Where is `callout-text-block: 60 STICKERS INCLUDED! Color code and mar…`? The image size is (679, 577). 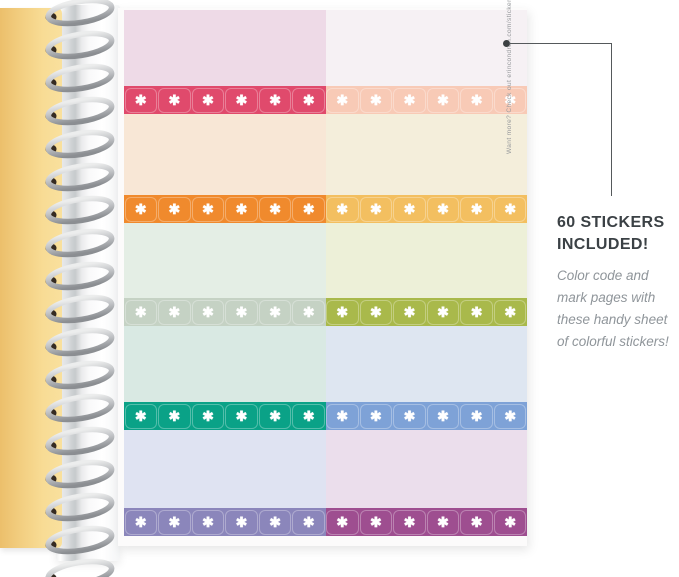
callout-text-block: 60 STICKERS INCLUDED! Color code and mar… is located at coordinates (618, 282).